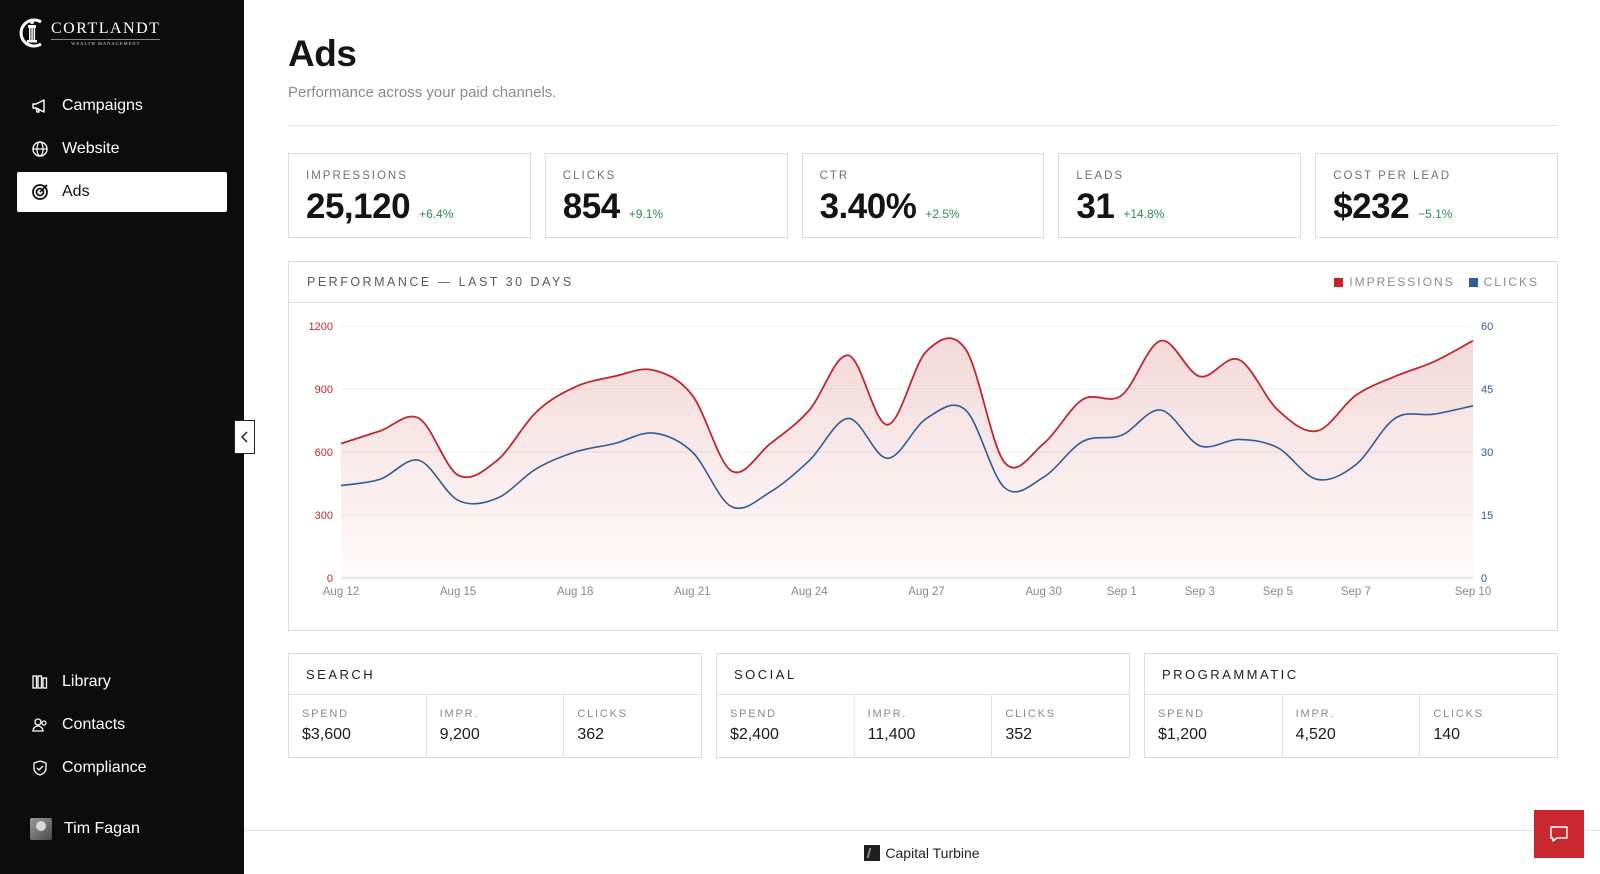 The image size is (1600, 874). What do you see at coordinates (1144, 214) in the screenshot?
I see `kpi-delta: +14.8%` at bounding box center [1144, 214].